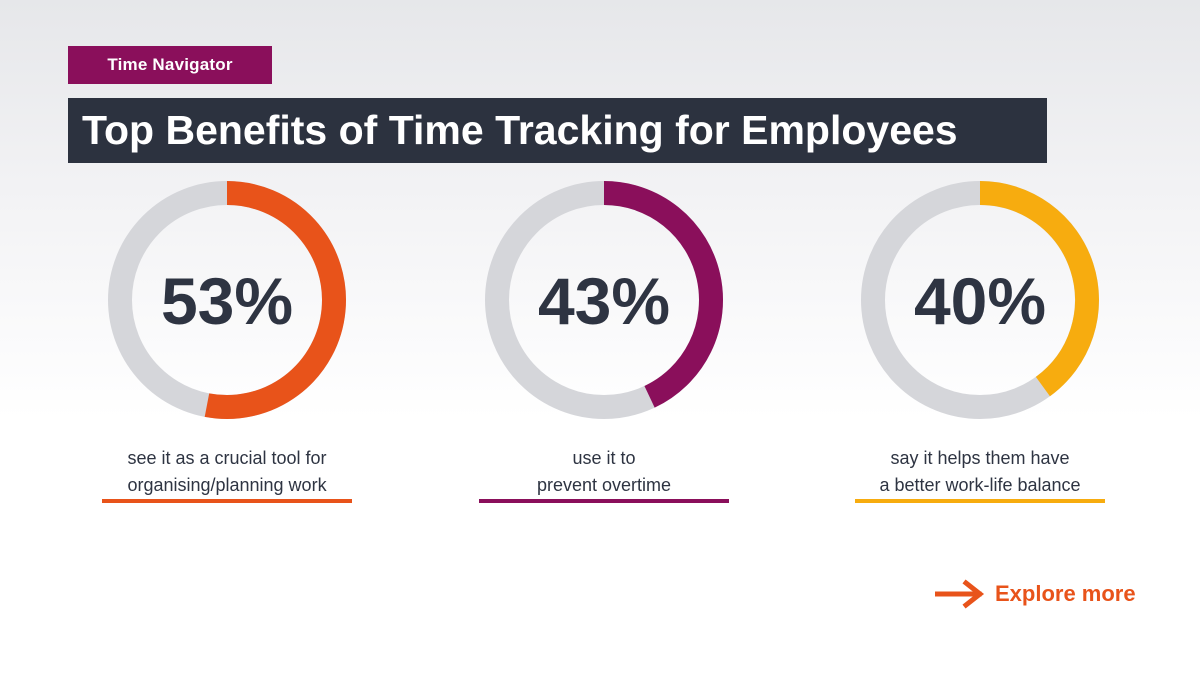 This screenshot has width=1200, height=675. Describe the element at coordinates (604, 458) in the screenshot. I see `caption-line: use it to` at that location.